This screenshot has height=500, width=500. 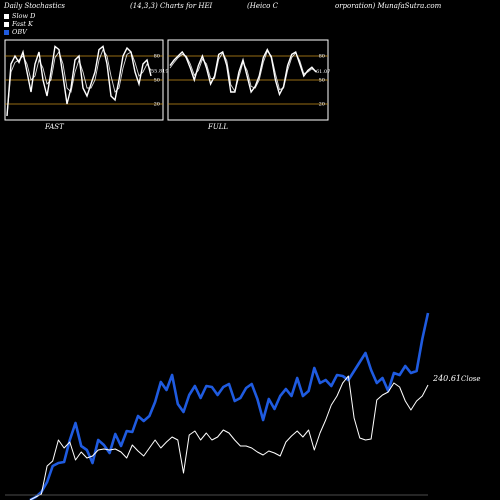 I want to click on chart-title-company-b: orporation) MunafaSutra.com, so click(x=388, y=6).